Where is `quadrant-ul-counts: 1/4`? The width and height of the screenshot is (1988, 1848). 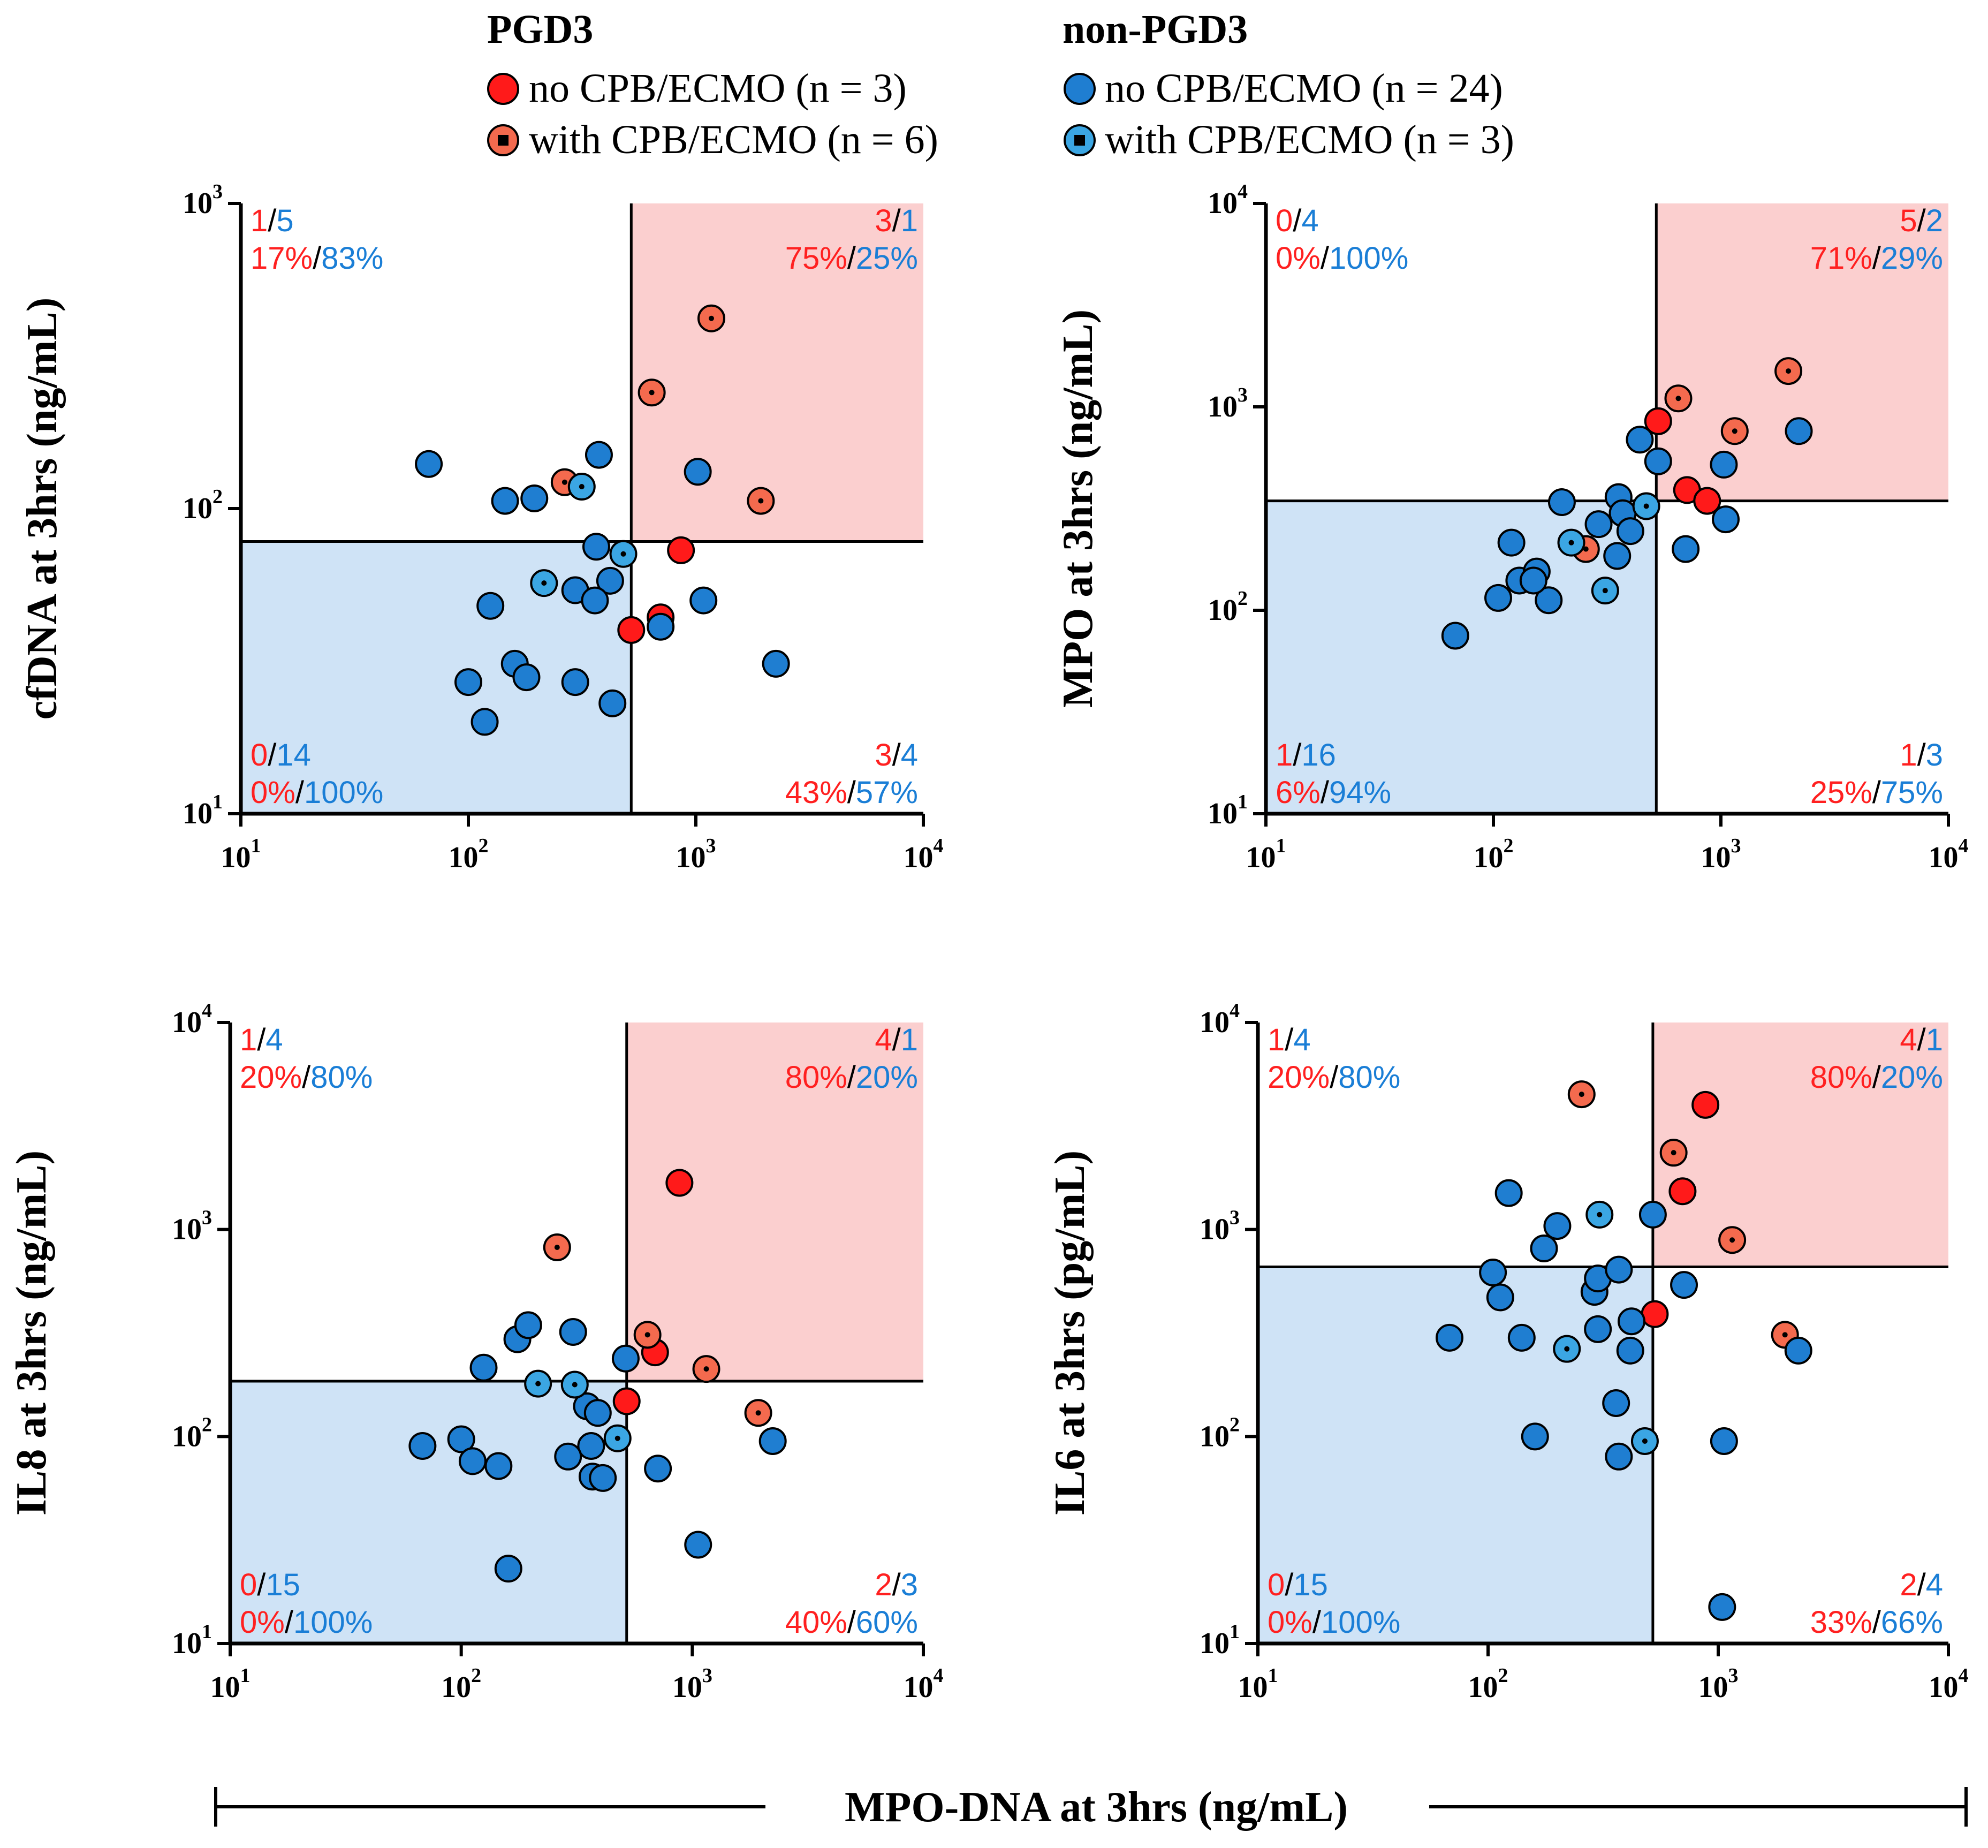
quadrant-ul-counts: 1/4 is located at coordinates (262, 1040).